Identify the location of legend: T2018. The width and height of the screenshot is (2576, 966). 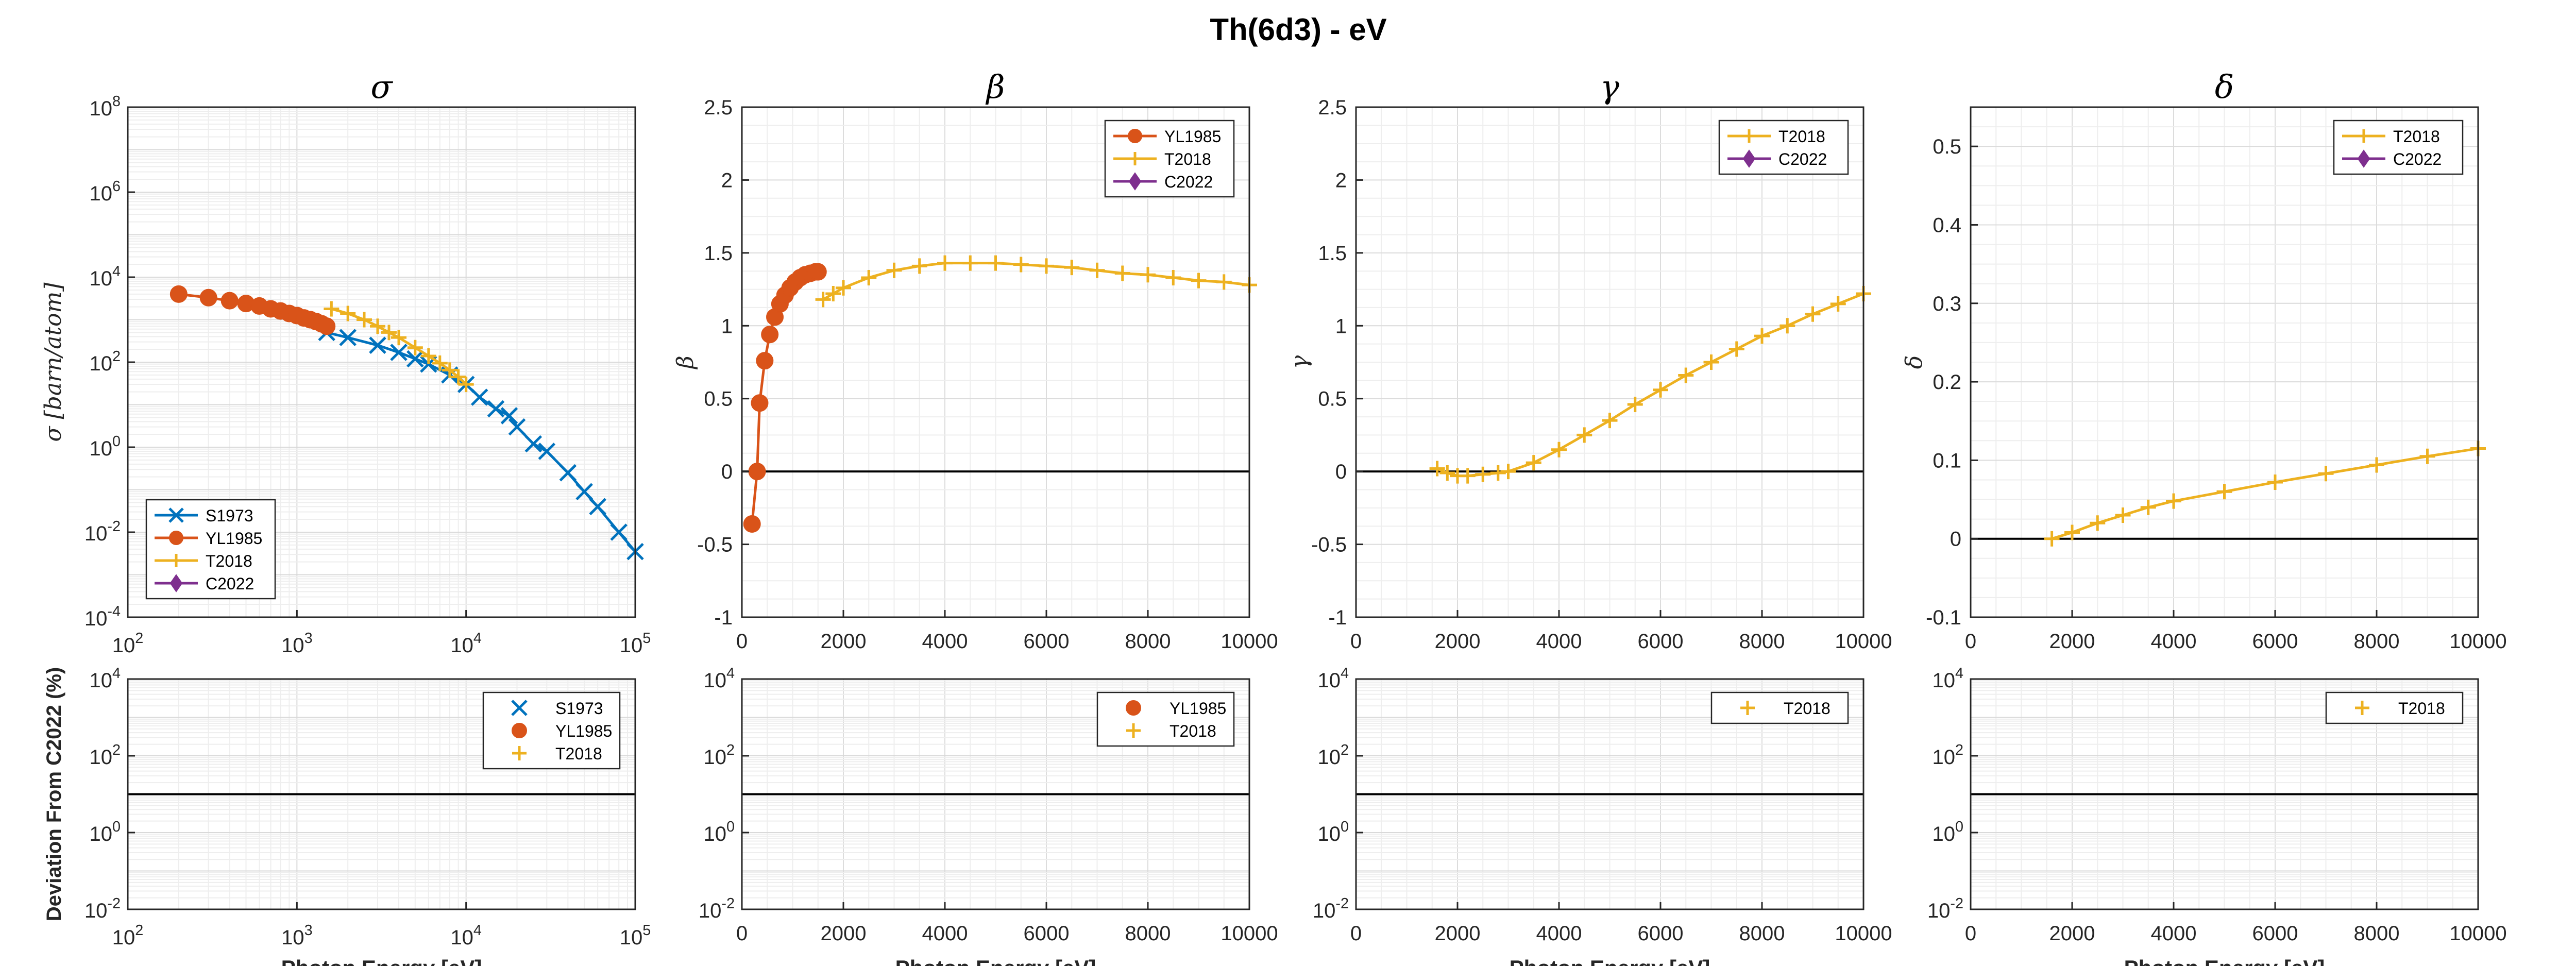
(2394, 707).